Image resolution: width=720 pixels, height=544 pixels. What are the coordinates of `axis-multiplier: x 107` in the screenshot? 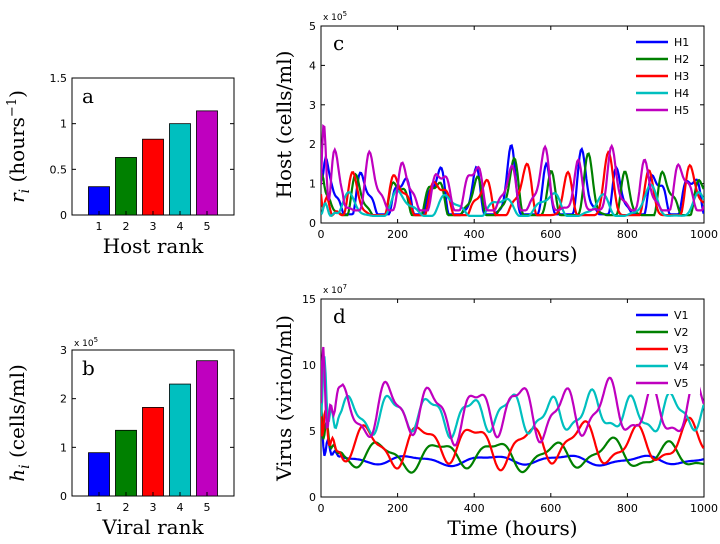 It's located at (335, 289).